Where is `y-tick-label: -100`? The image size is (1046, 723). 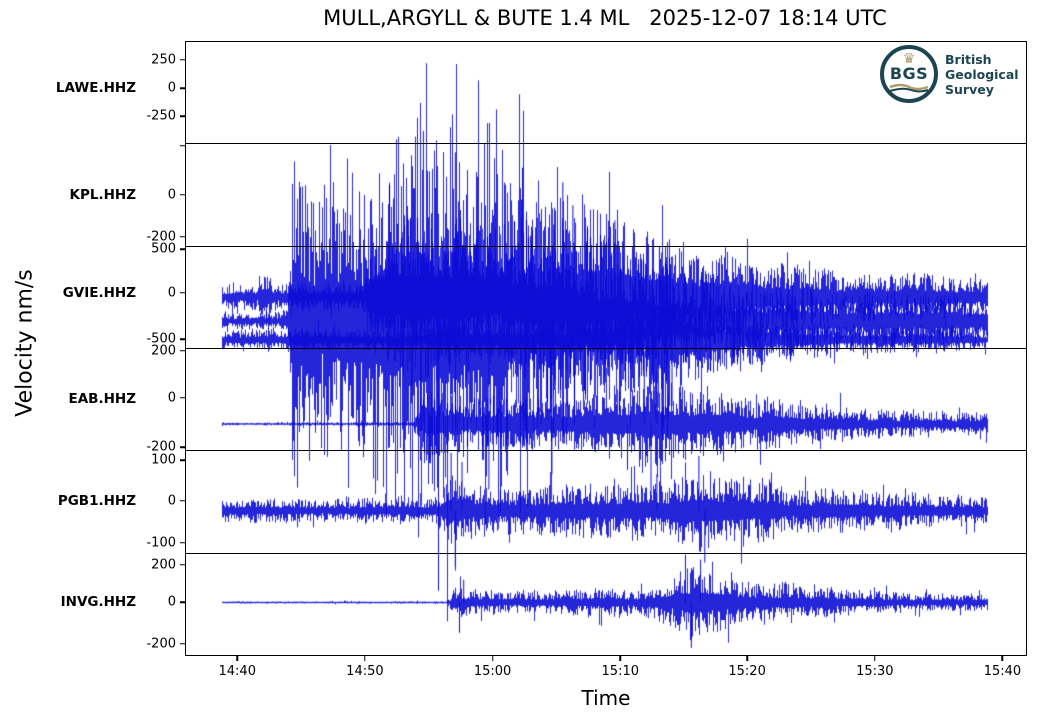
y-tick-label: -100 is located at coordinates (161, 542).